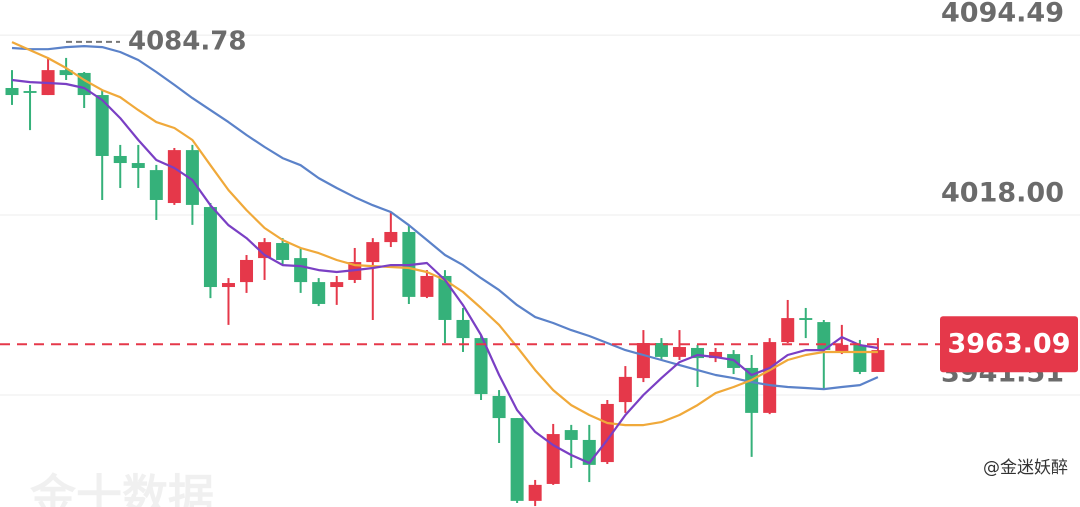 Image resolution: width=1080 pixels, height=507 pixels. I want to click on last-price-box, so click(1009, 344).